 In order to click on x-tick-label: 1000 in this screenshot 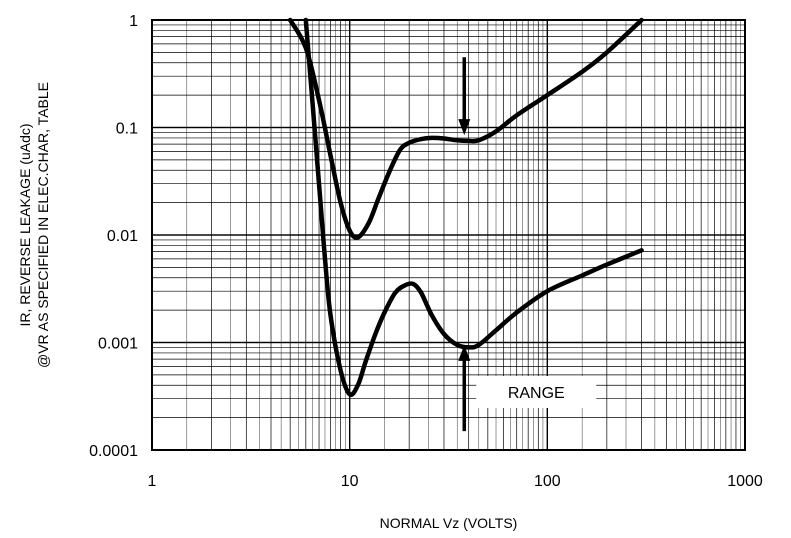, I will do `click(745, 481)`.